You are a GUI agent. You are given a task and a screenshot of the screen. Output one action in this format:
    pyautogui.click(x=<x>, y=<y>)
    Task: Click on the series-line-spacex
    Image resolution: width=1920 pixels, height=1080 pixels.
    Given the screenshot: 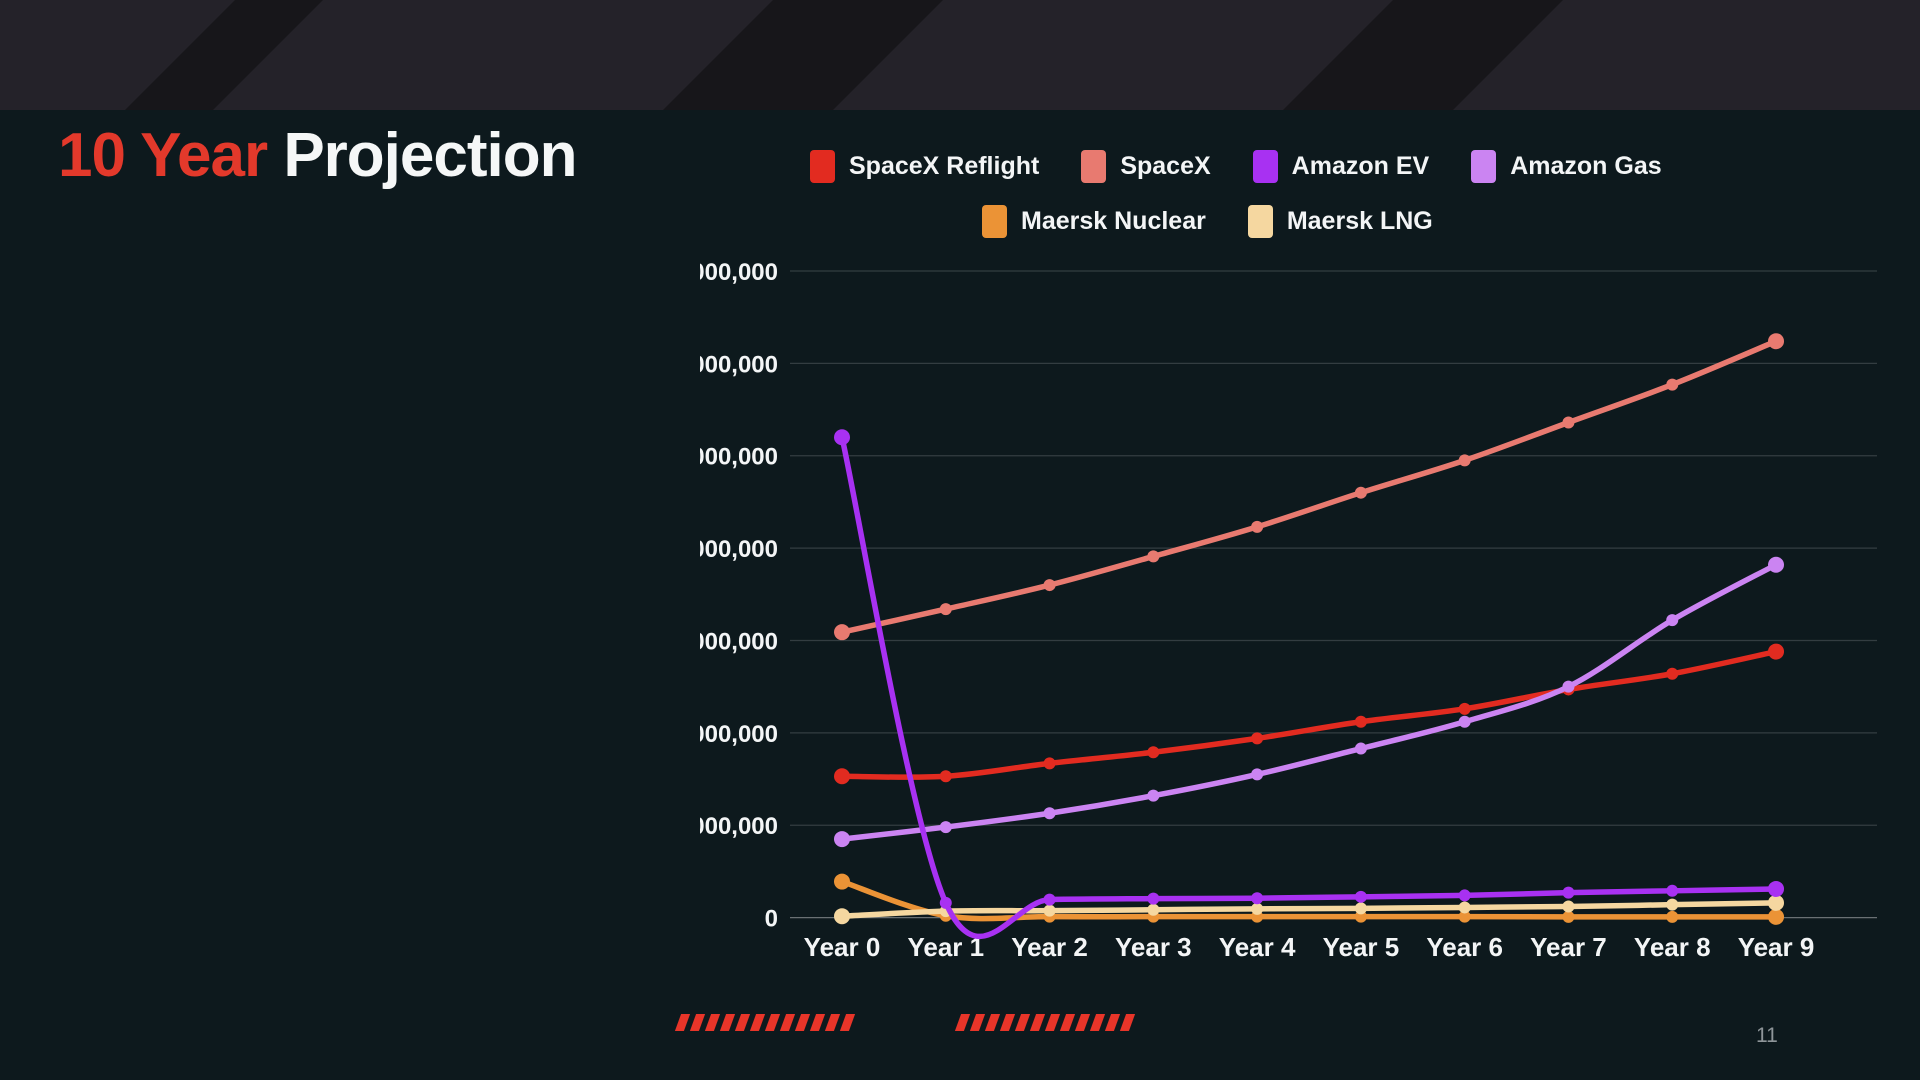 What is the action you would take?
    pyautogui.click(x=1309, y=486)
    